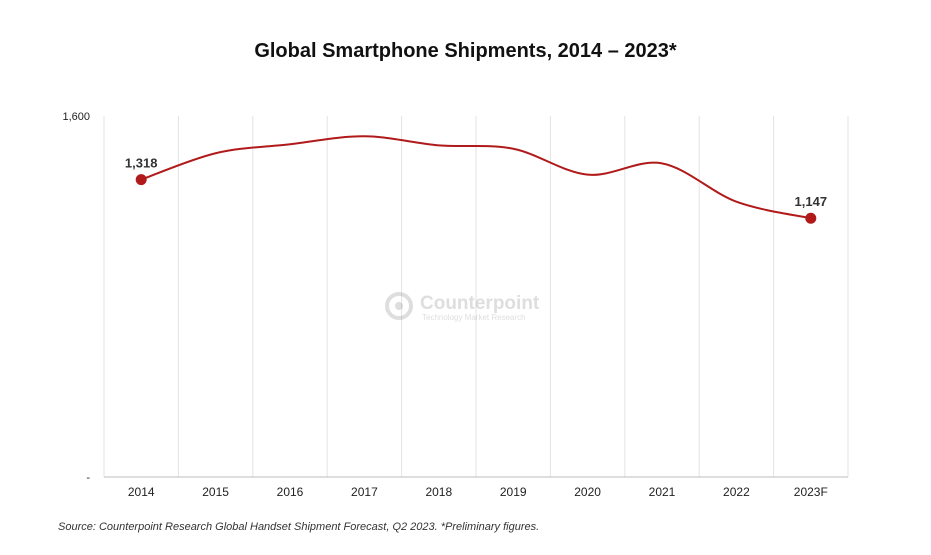 The height and width of the screenshot is (555, 931). Describe the element at coordinates (587, 492) in the screenshot. I see `x-tick-label: 2020` at that location.